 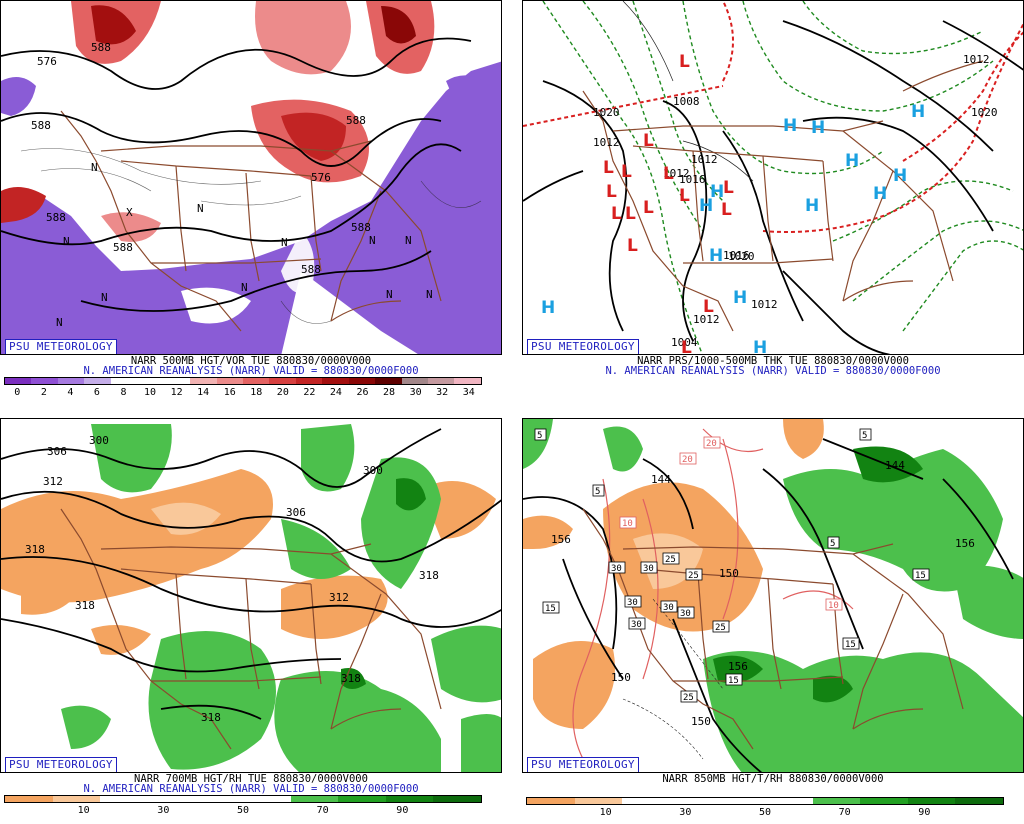 I want to click on rh-colorbar, so click(x=765, y=801).